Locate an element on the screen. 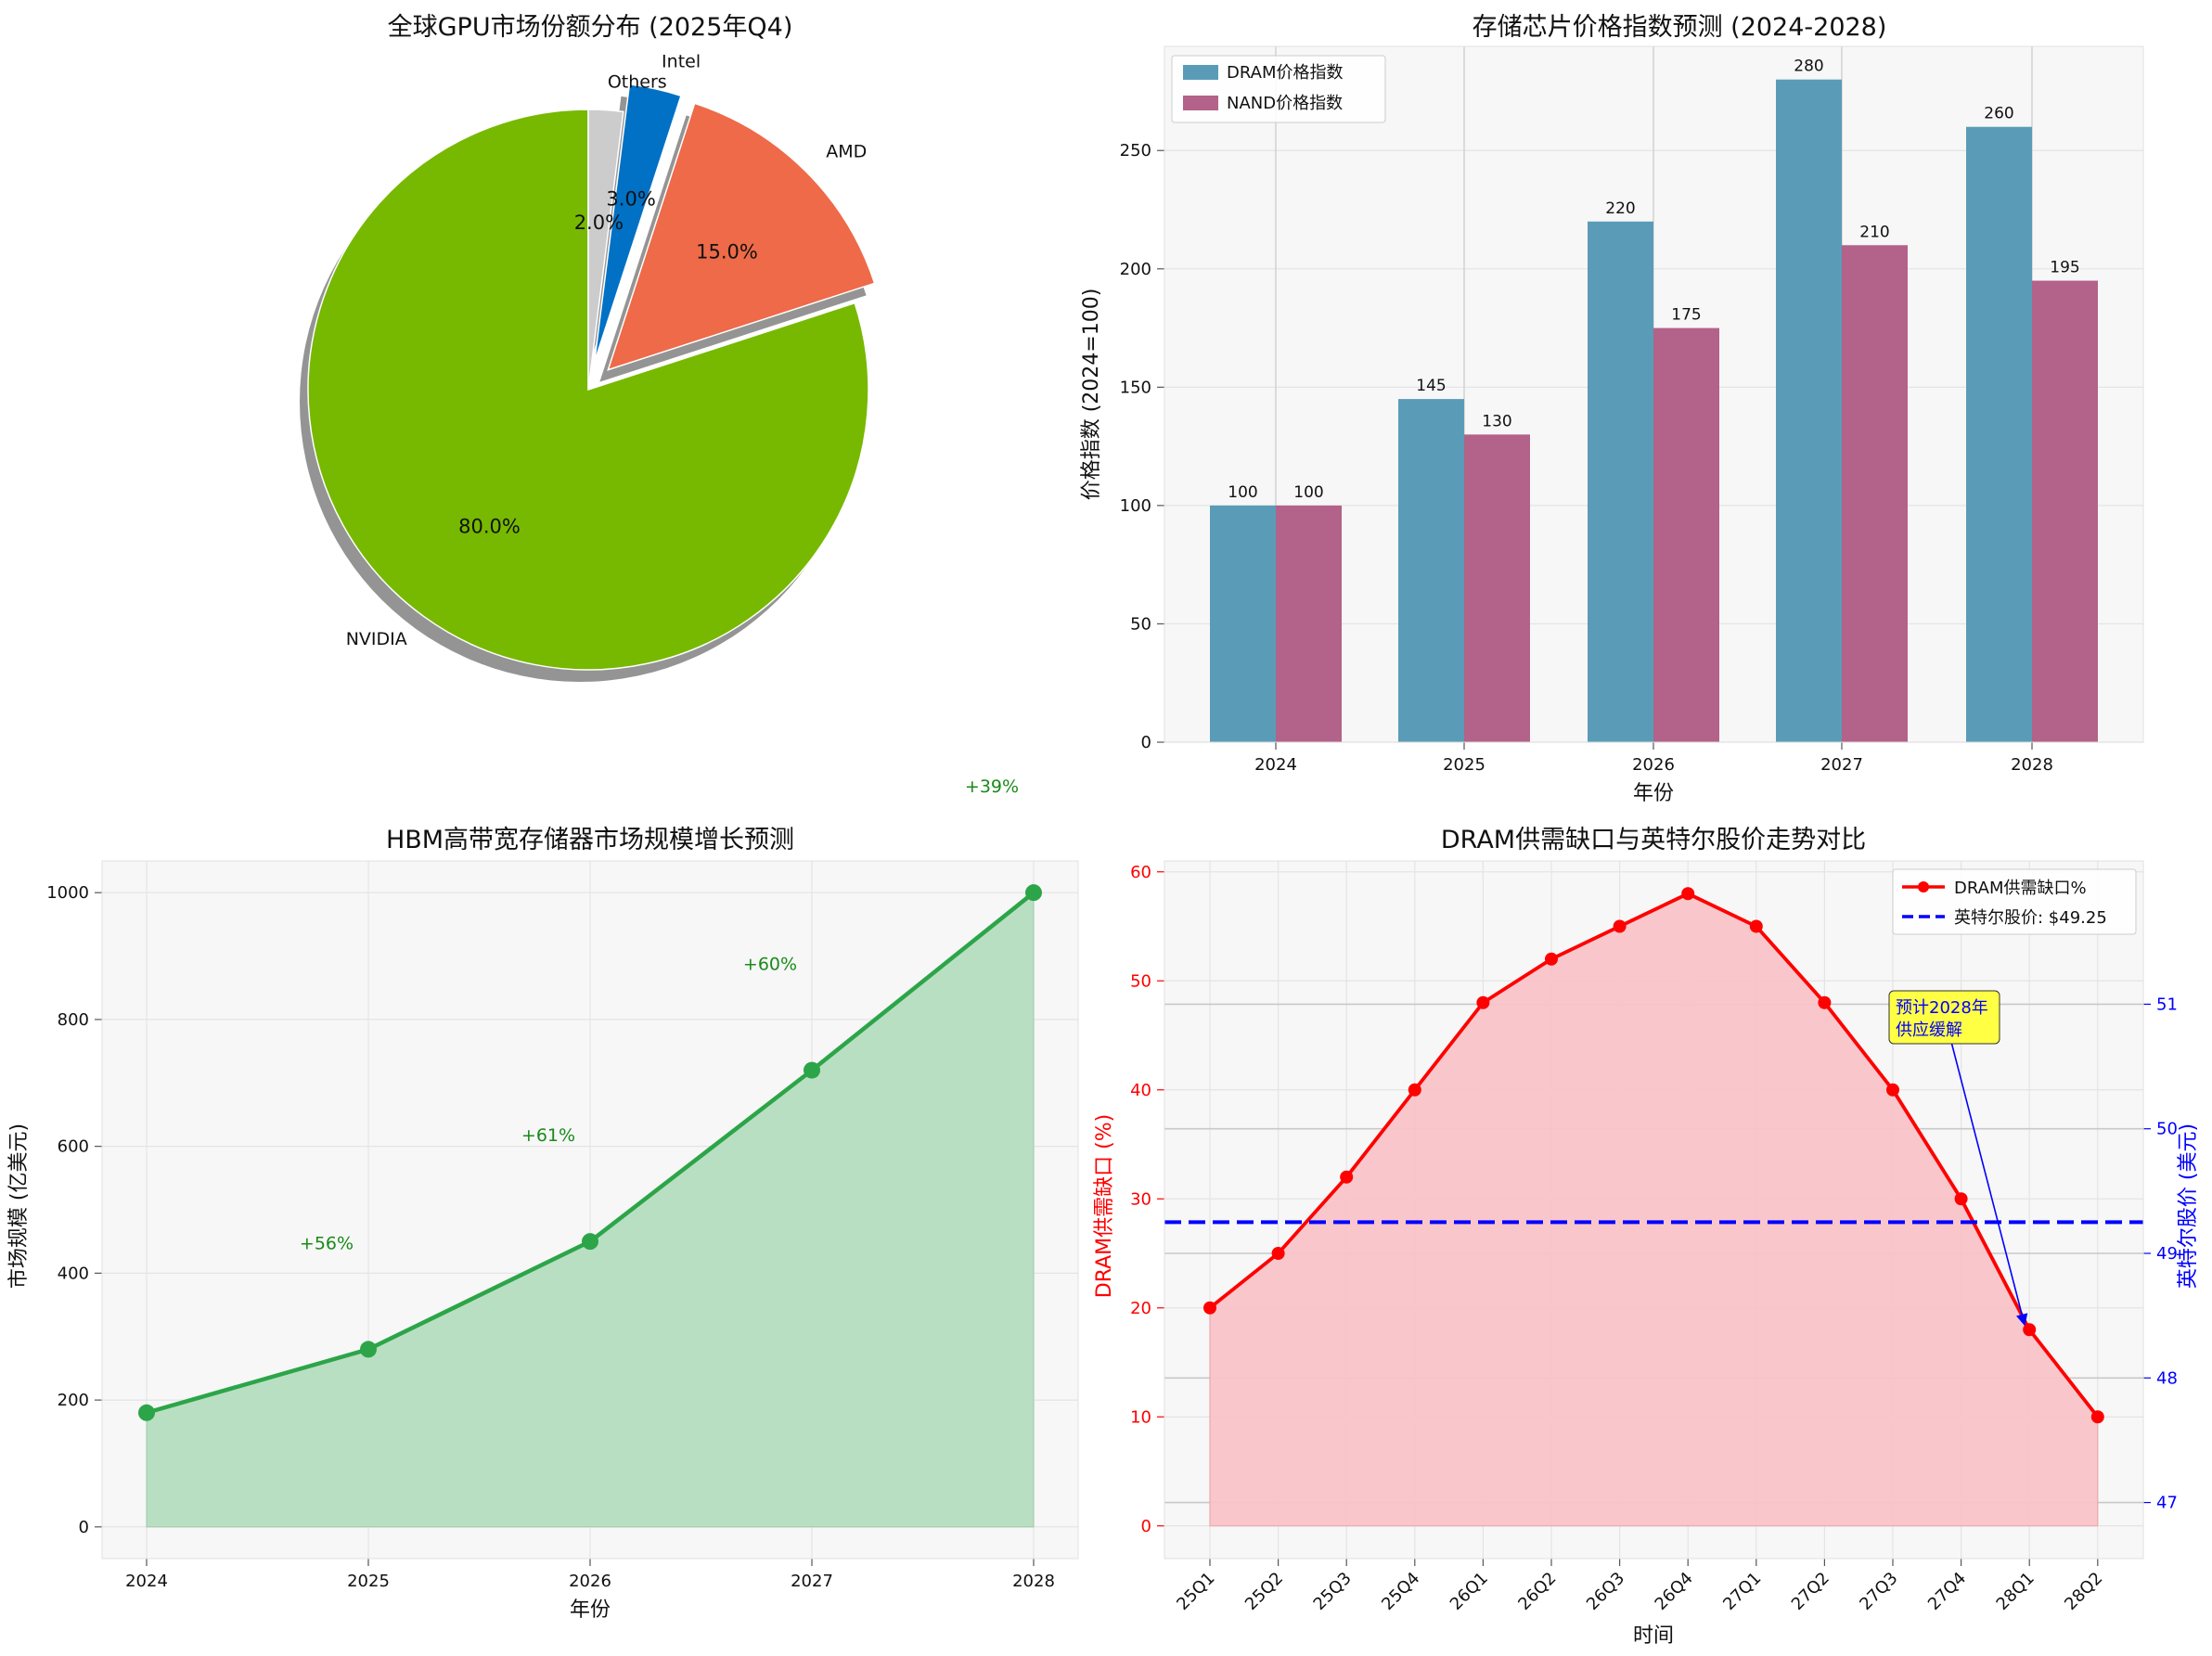 The image size is (2212, 1656). bar-value-label: 210 is located at coordinates (1874, 232).